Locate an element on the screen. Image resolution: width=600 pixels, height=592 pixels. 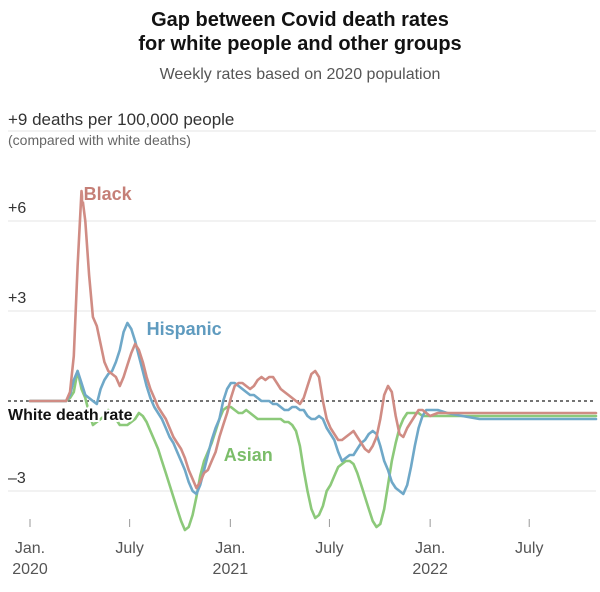
y-axis-label: +9 deaths per 100,000 people is located at coordinates (121, 119).